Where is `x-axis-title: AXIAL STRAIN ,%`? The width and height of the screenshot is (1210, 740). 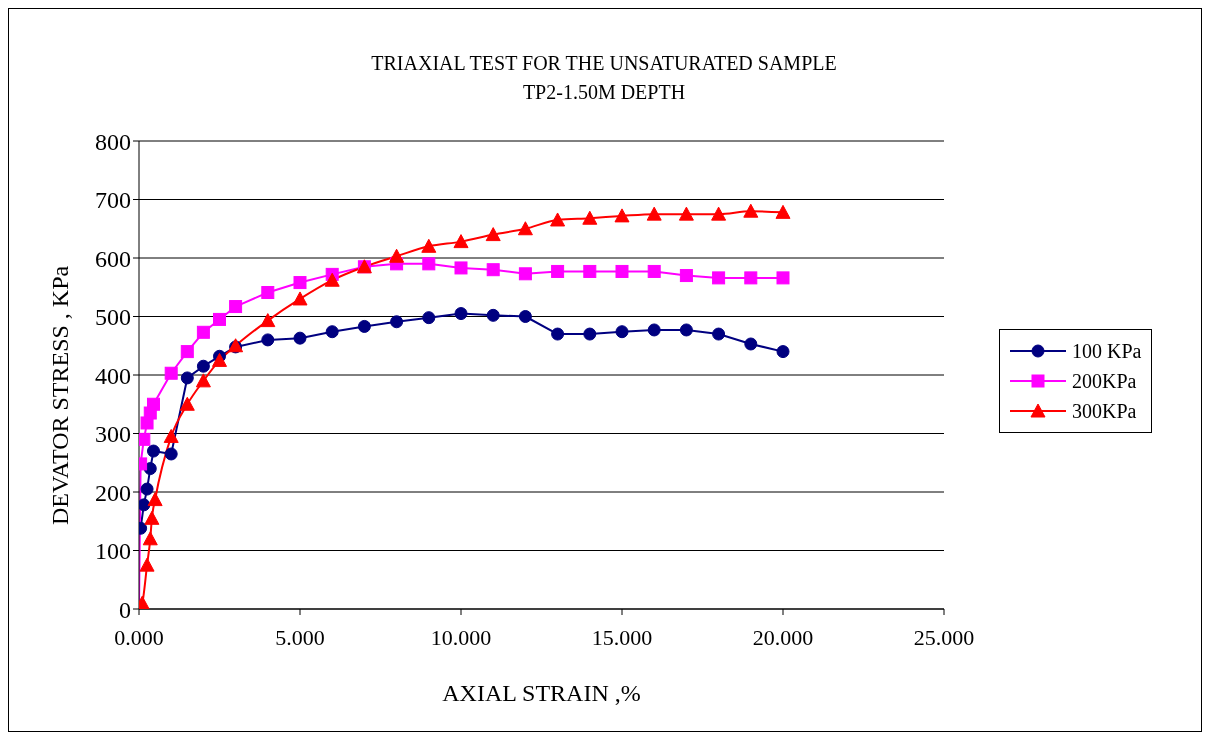 x-axis-title: AXIAL STRAIN ,% is located at coordinates (541, 693).